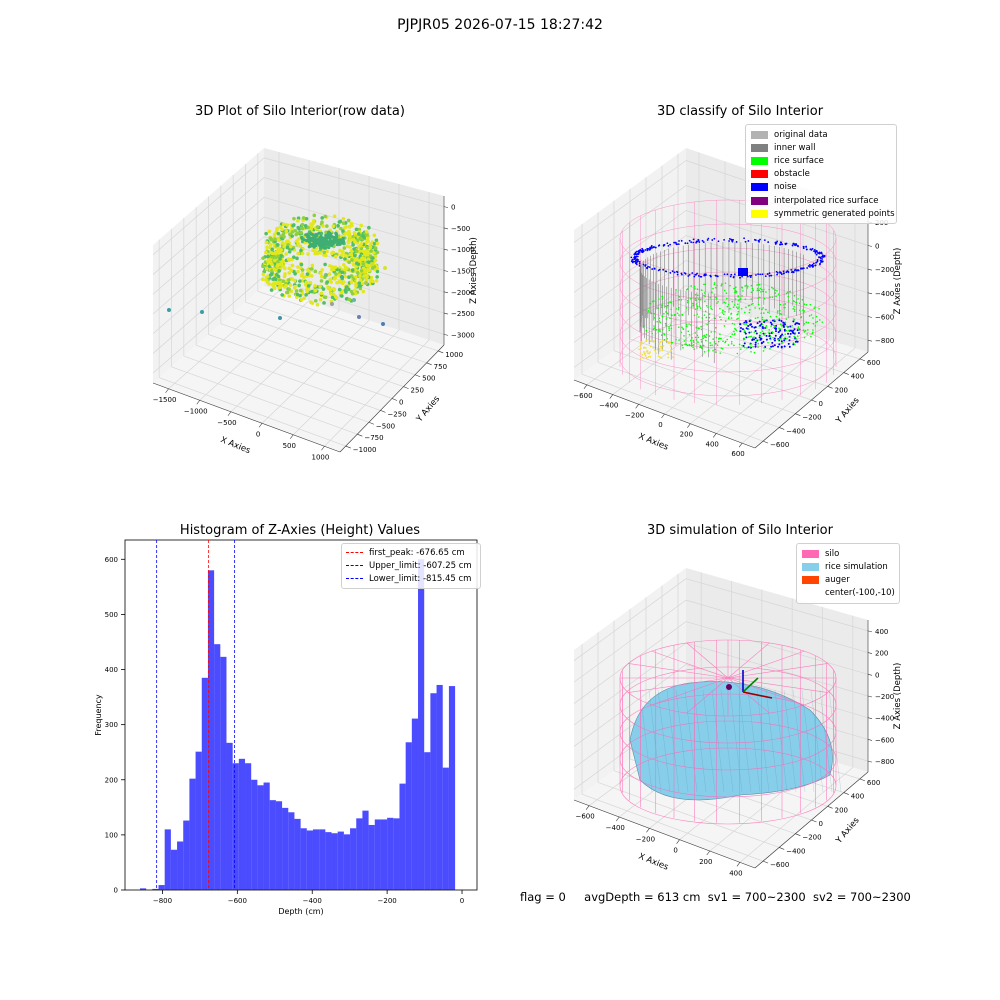  Describe the element at coordinates (740, 111) in the screenshot. I see `panel2-title: 3D classify of Silo Interior` at that location.